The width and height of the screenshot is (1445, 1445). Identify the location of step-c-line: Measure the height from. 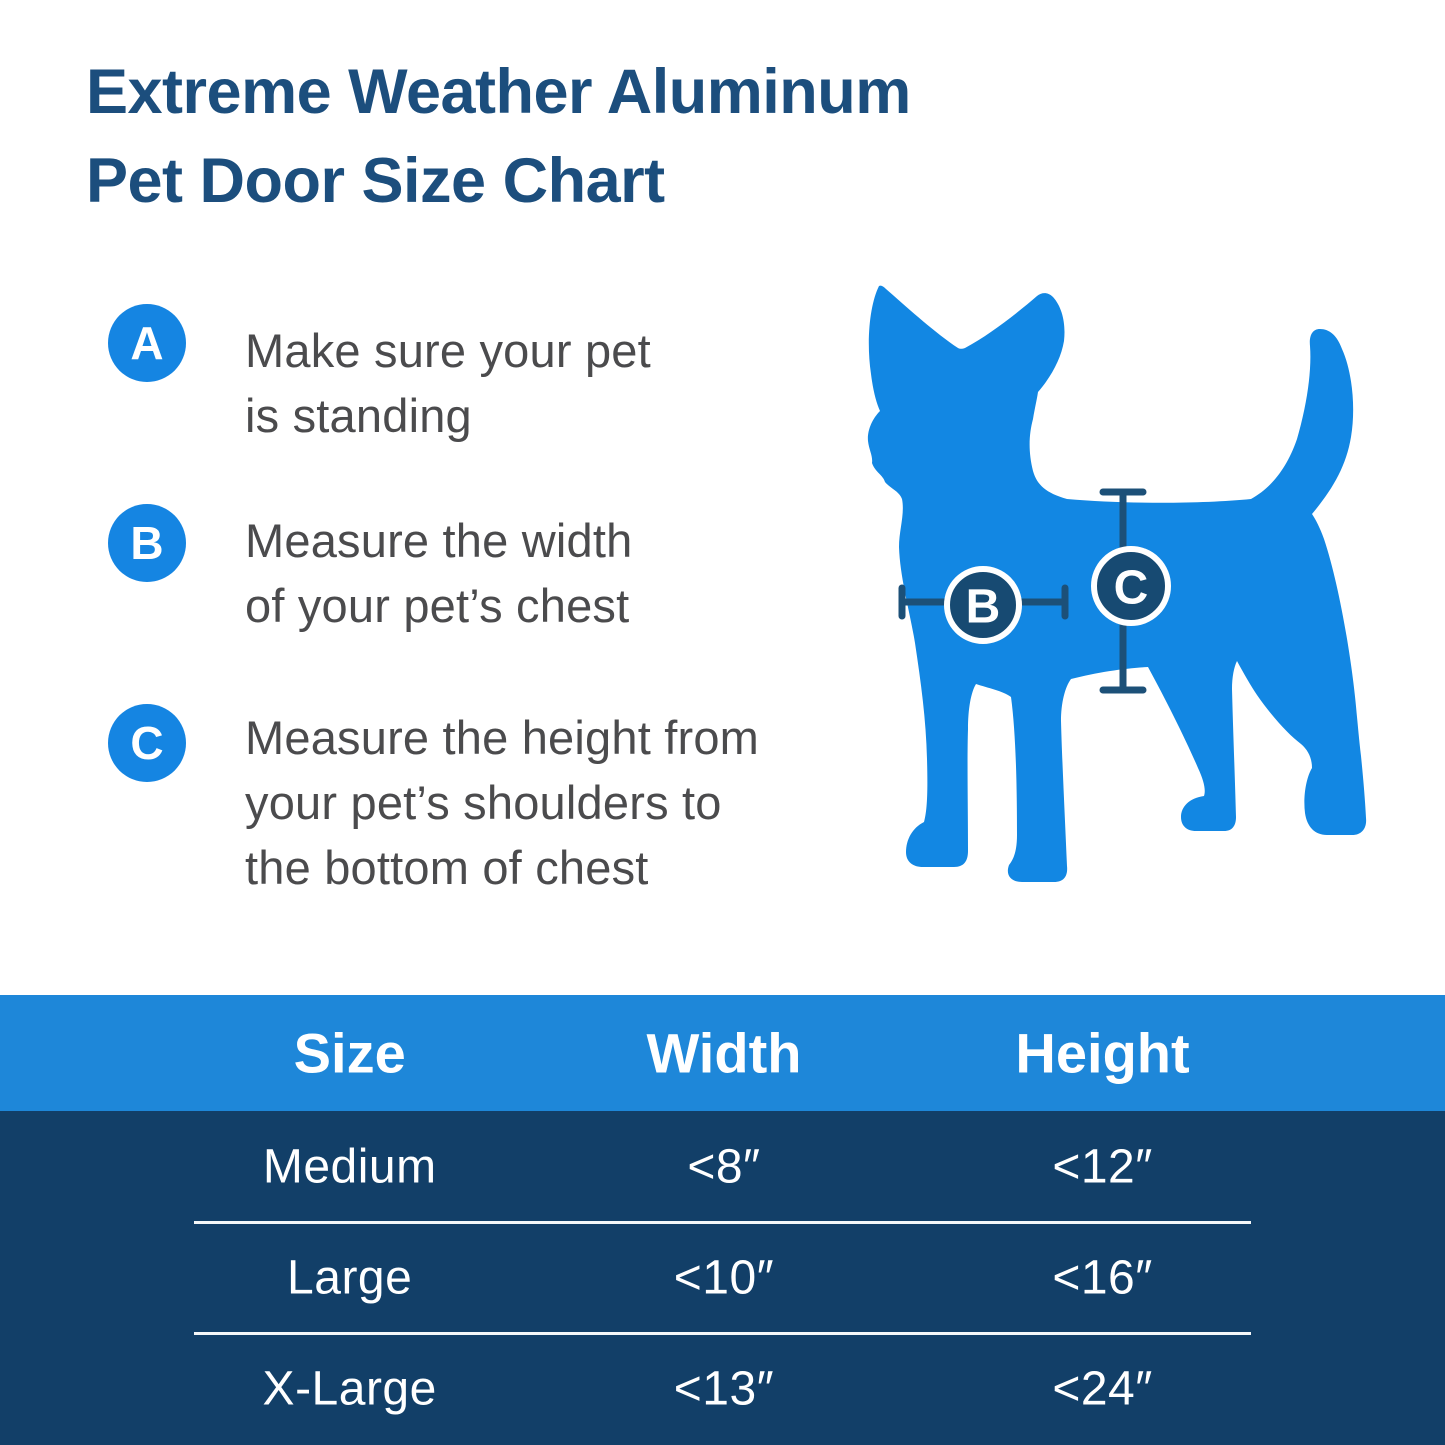
(502, 737).